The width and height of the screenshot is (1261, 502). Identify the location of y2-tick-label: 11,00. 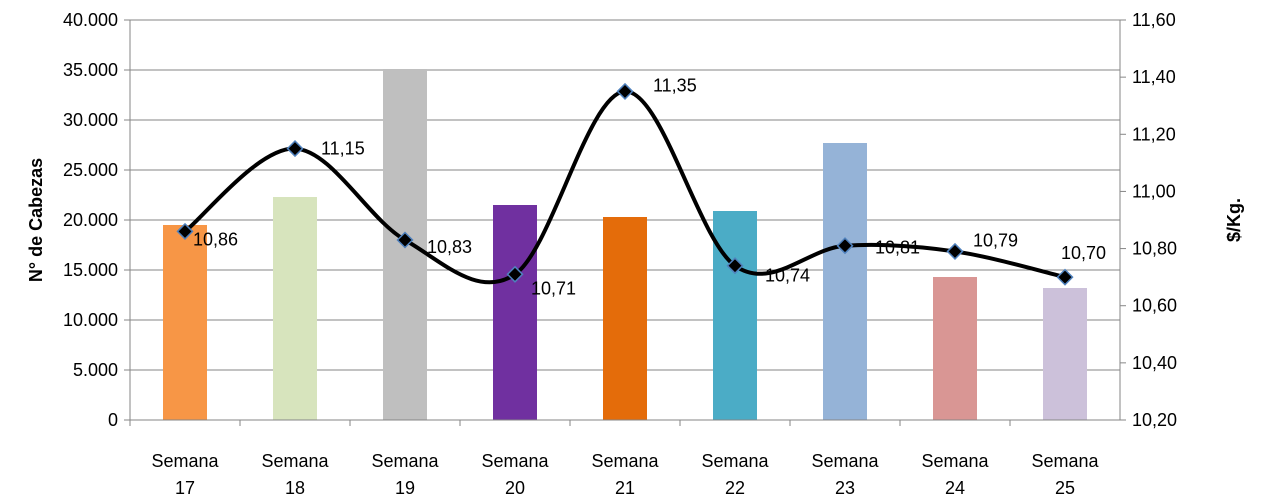
(1154, 191).